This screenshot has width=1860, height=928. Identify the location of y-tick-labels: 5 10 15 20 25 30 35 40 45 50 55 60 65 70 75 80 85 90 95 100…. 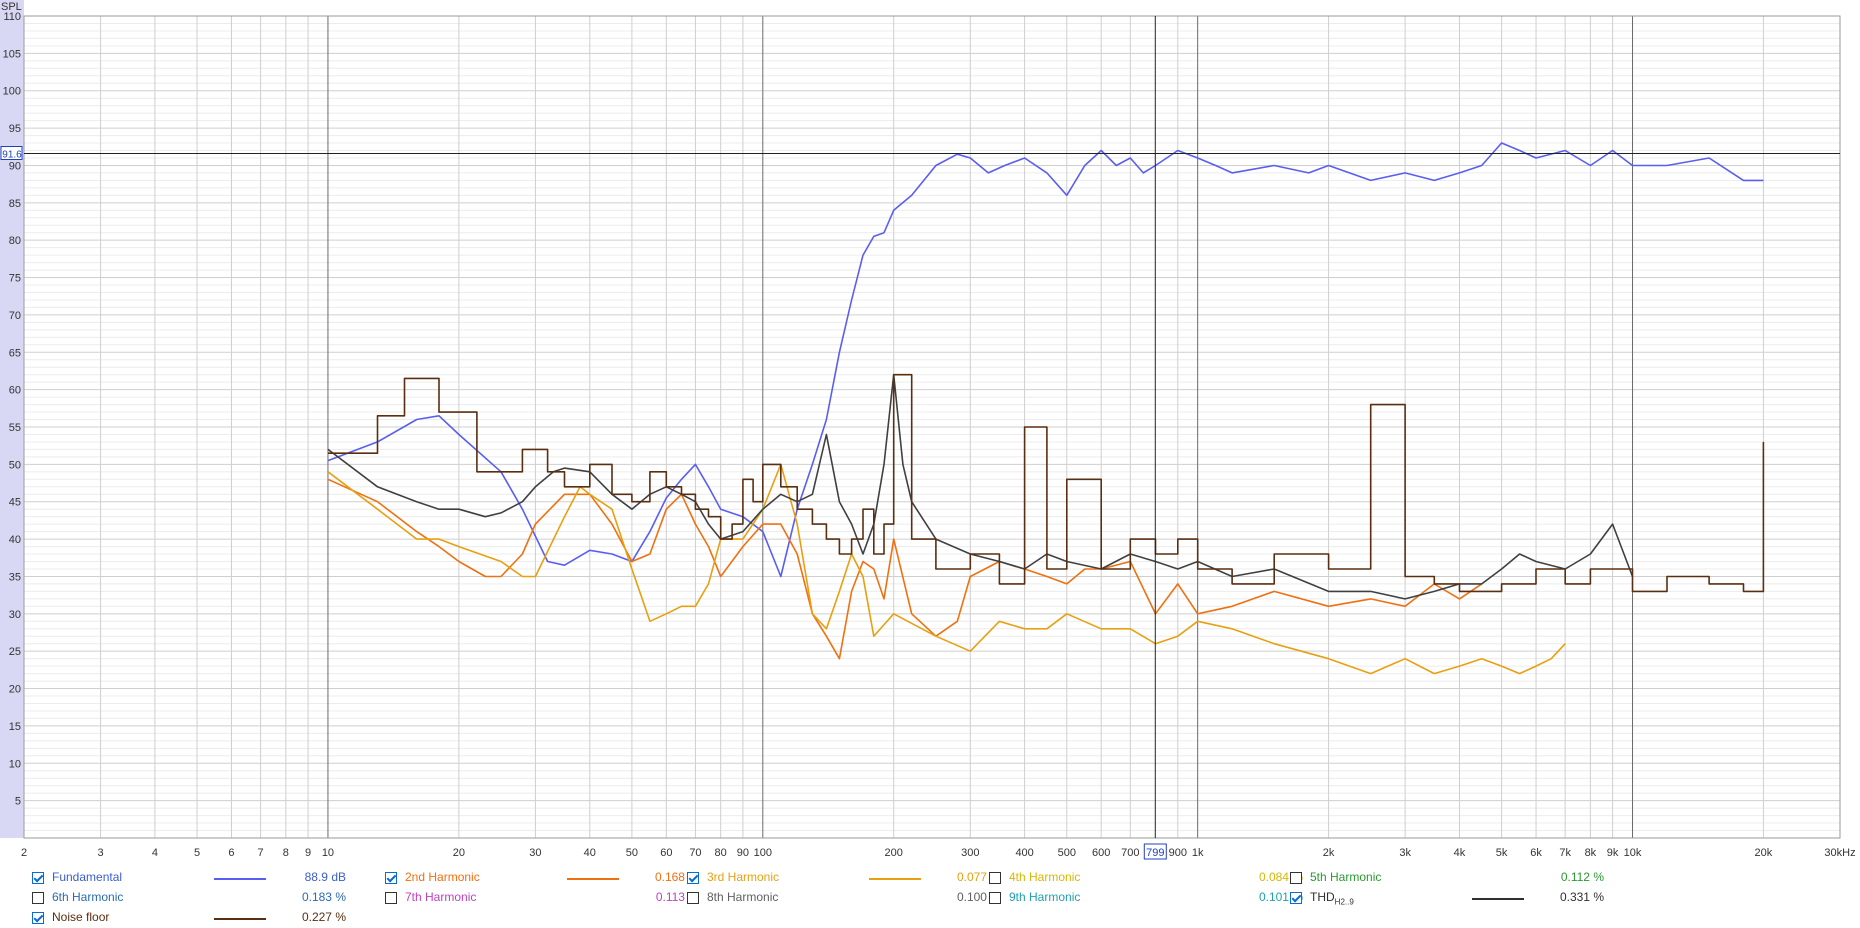
(12, 409).